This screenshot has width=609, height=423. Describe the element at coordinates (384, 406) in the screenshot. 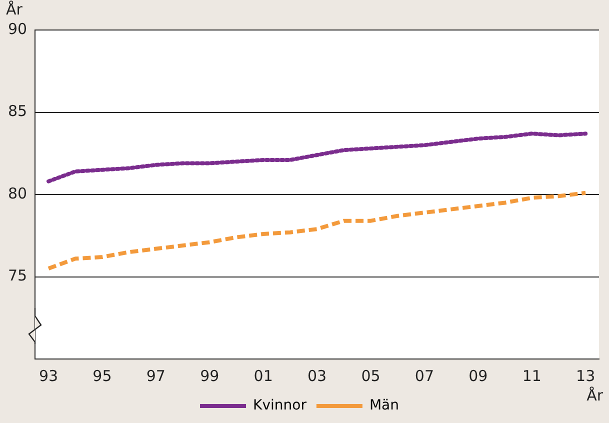

I see `legend-label: Män` at that location.